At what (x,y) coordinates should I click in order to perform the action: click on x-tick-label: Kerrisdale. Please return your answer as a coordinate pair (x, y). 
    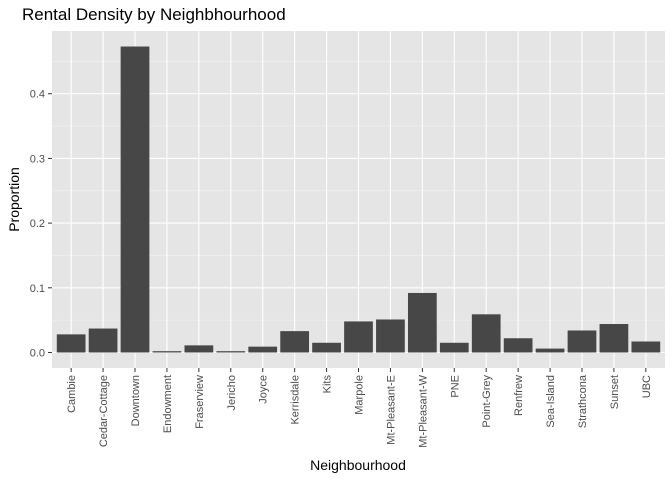
    Looking at the image, I should click on (296, 400).